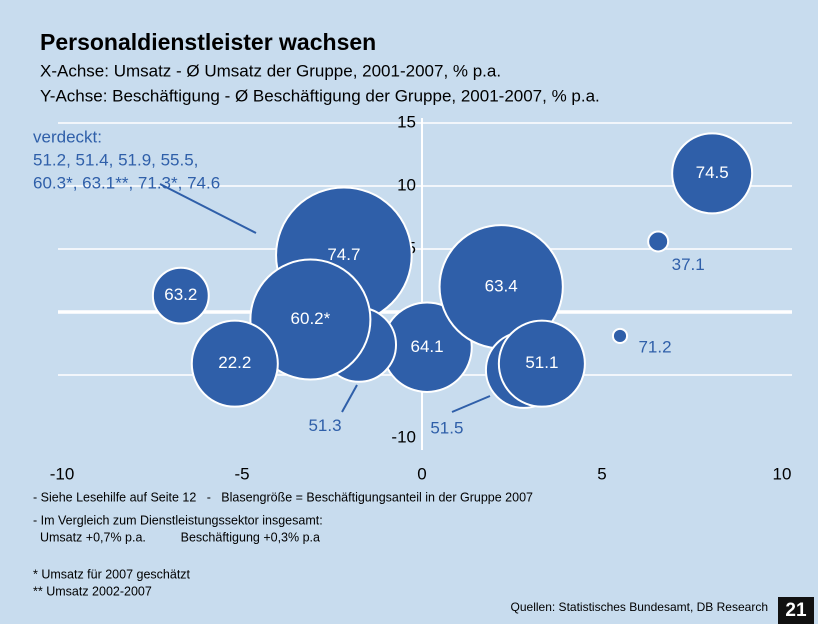 This screenshot has width=818, height=624. What do you see at coordinates (782, 473) in the screenshot?
I see `x-tick-label: 10` at bounding box center [782, 473].